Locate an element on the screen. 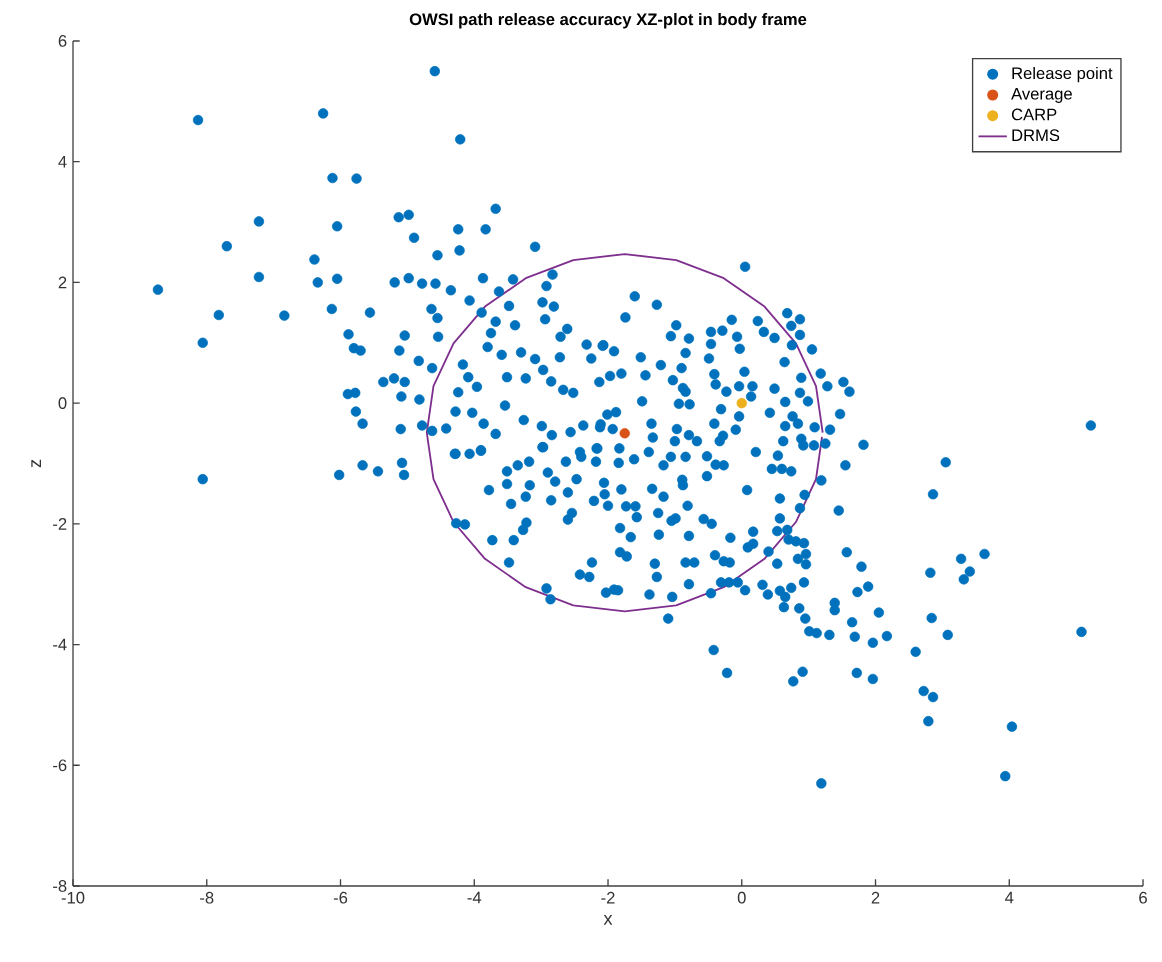 The height and width of the screenshot is (962, 1162). x-tick-label: 4 is located at coordinates (1009, 897).